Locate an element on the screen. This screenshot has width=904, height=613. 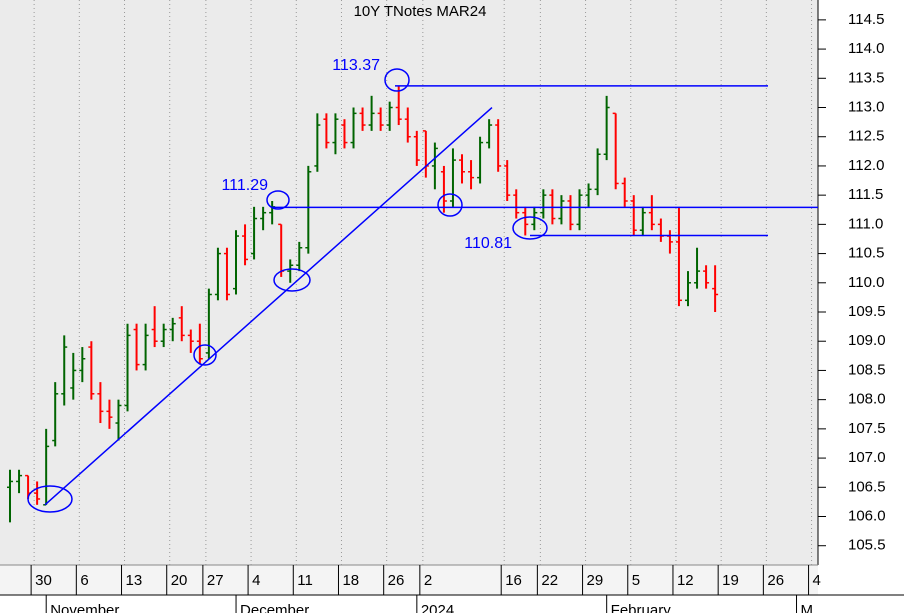
x-tick-label: 22 is located at coordinates (549, 580).